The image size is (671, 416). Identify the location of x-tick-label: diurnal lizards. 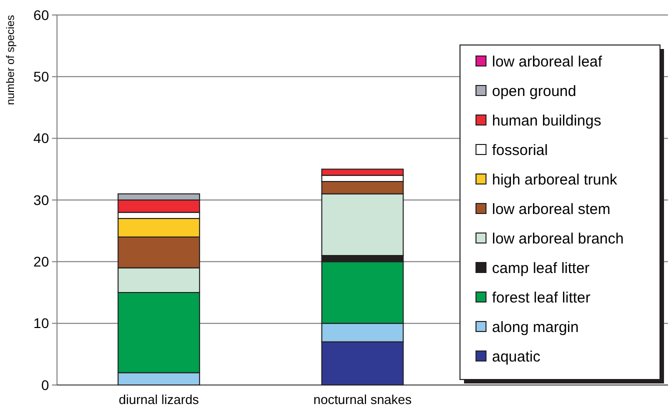
(159, 399).